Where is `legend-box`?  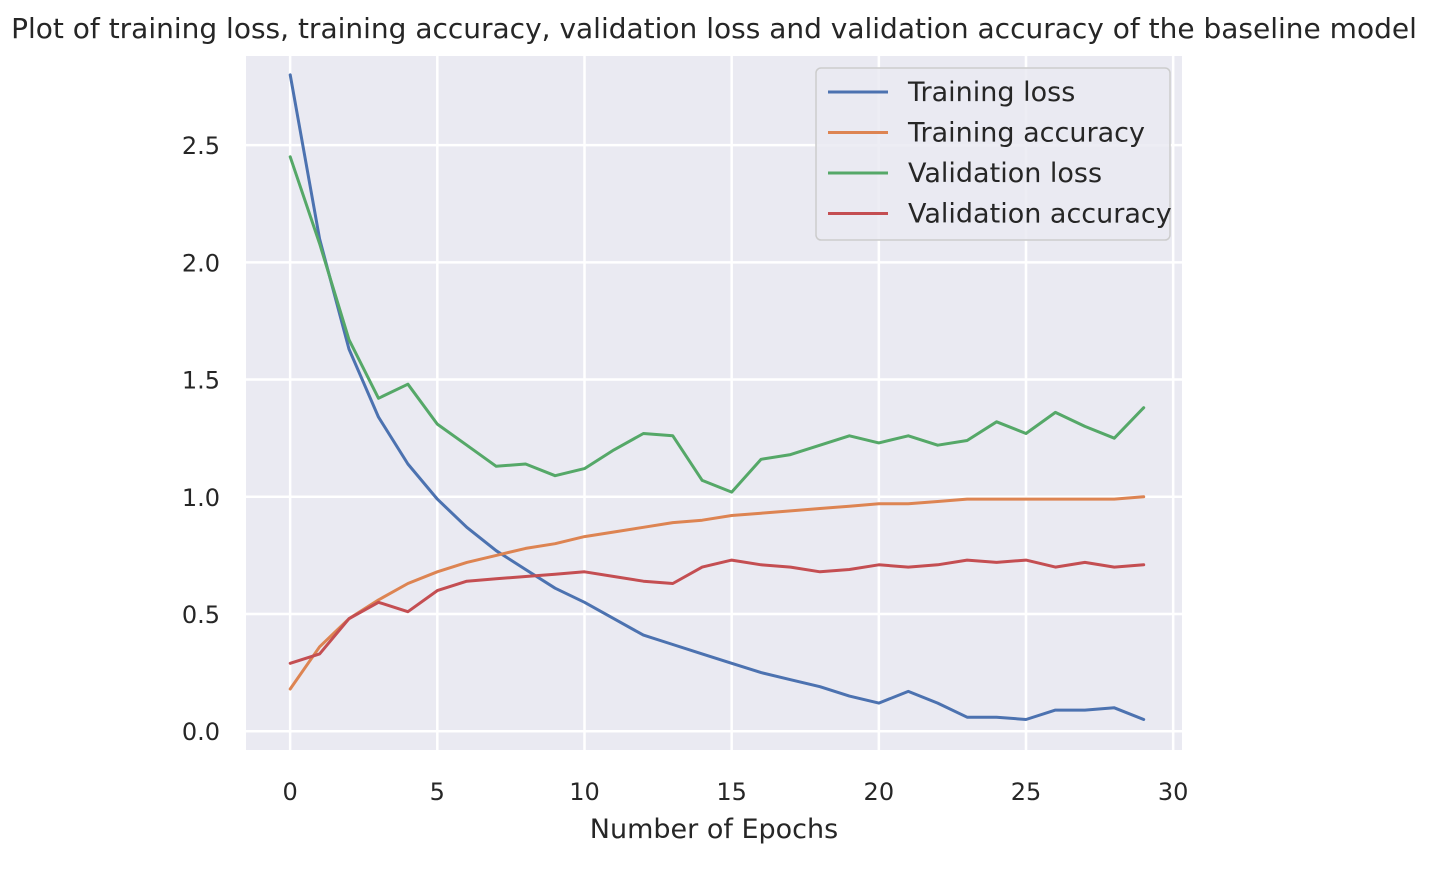 legend-box is located at coordinates (993, 154).